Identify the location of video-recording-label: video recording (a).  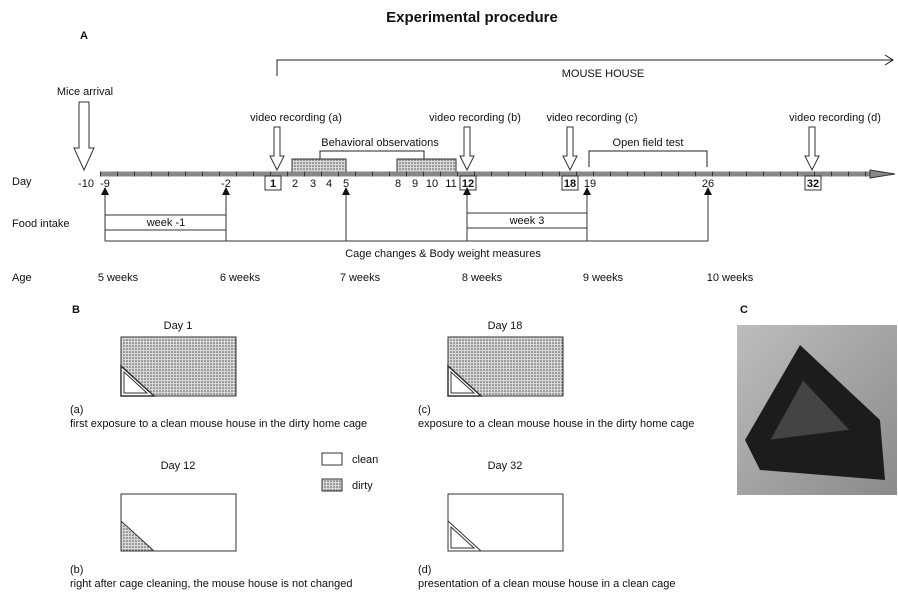
(296, 118).